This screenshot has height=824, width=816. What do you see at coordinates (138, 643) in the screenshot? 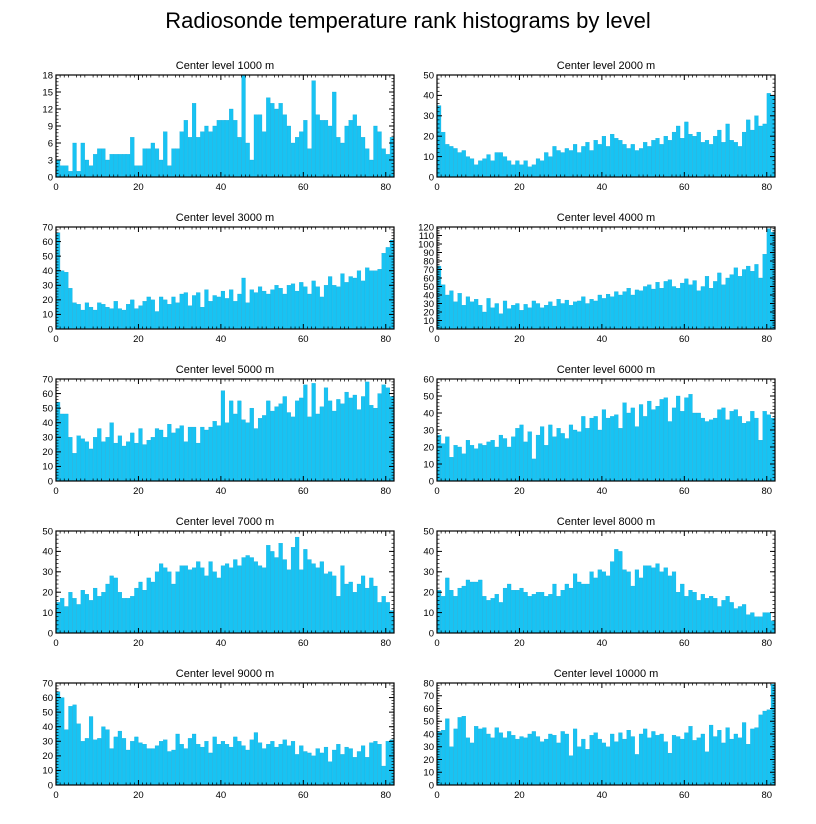
I see `x-tick-label: 20` at bounding box center [138, 643].